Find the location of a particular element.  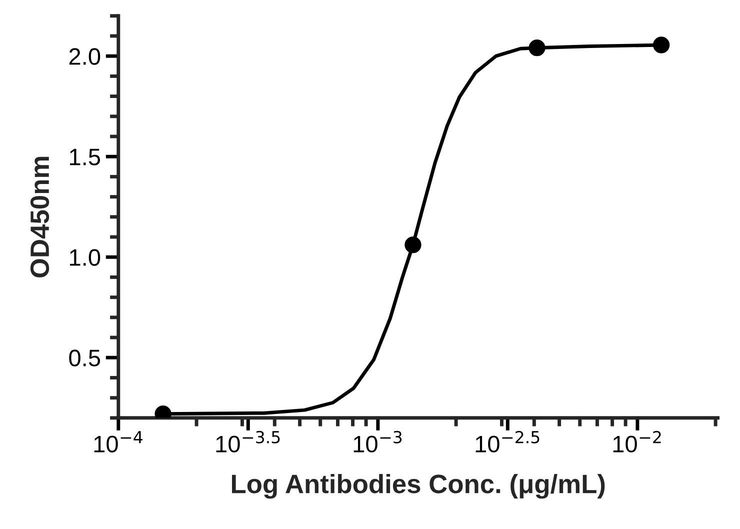

x-tick-label: 10$^{−2}$ is located at coordinates (637, 441).